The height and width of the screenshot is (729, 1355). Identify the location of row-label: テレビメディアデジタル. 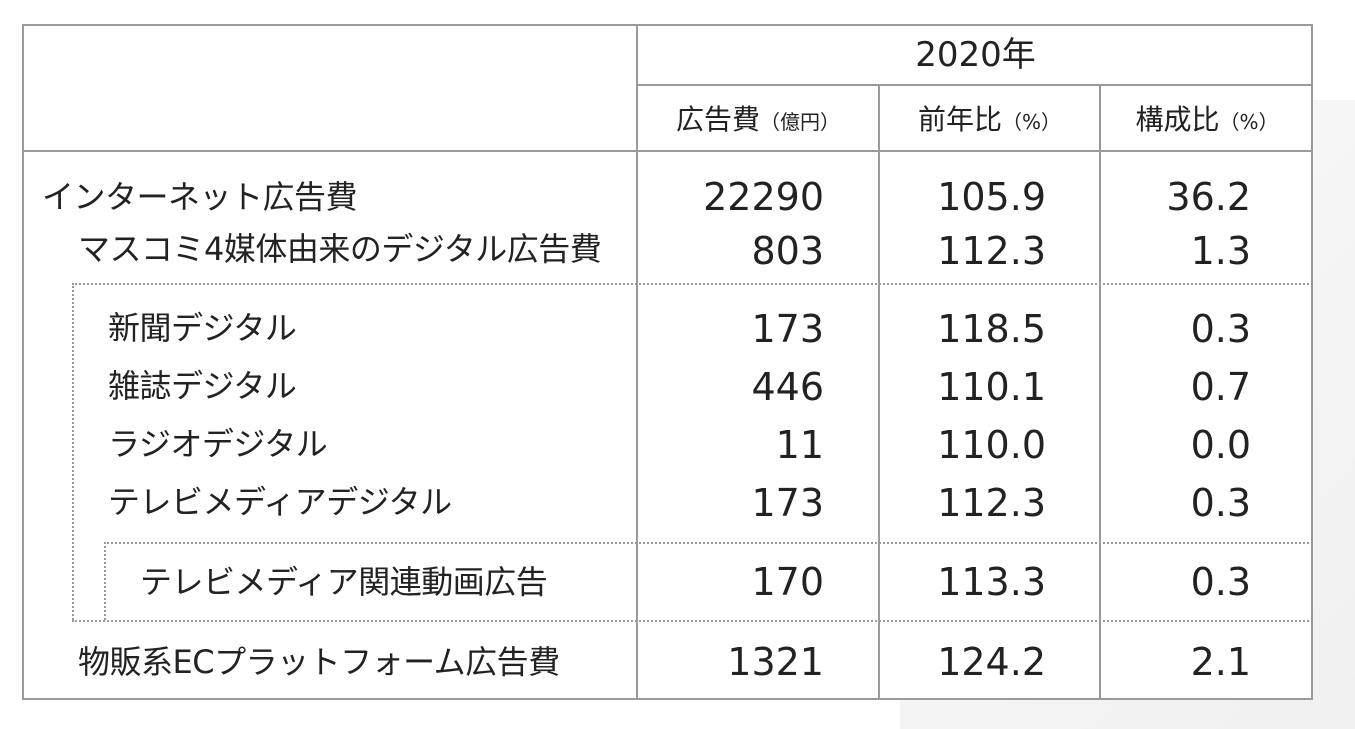
(280, 502).